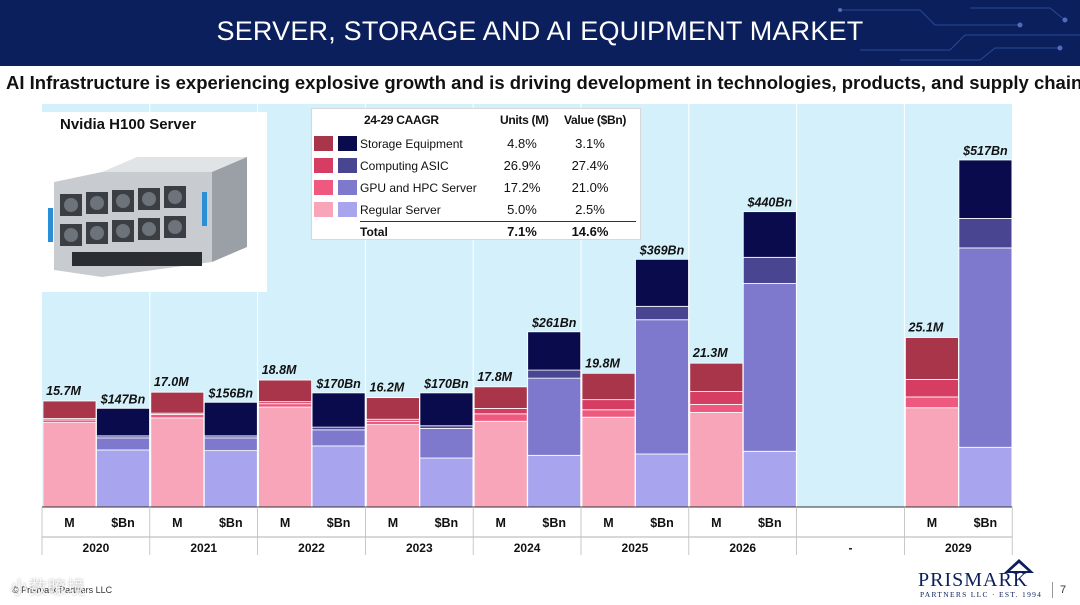  I want to click on page-separator, so click(1052, 590).